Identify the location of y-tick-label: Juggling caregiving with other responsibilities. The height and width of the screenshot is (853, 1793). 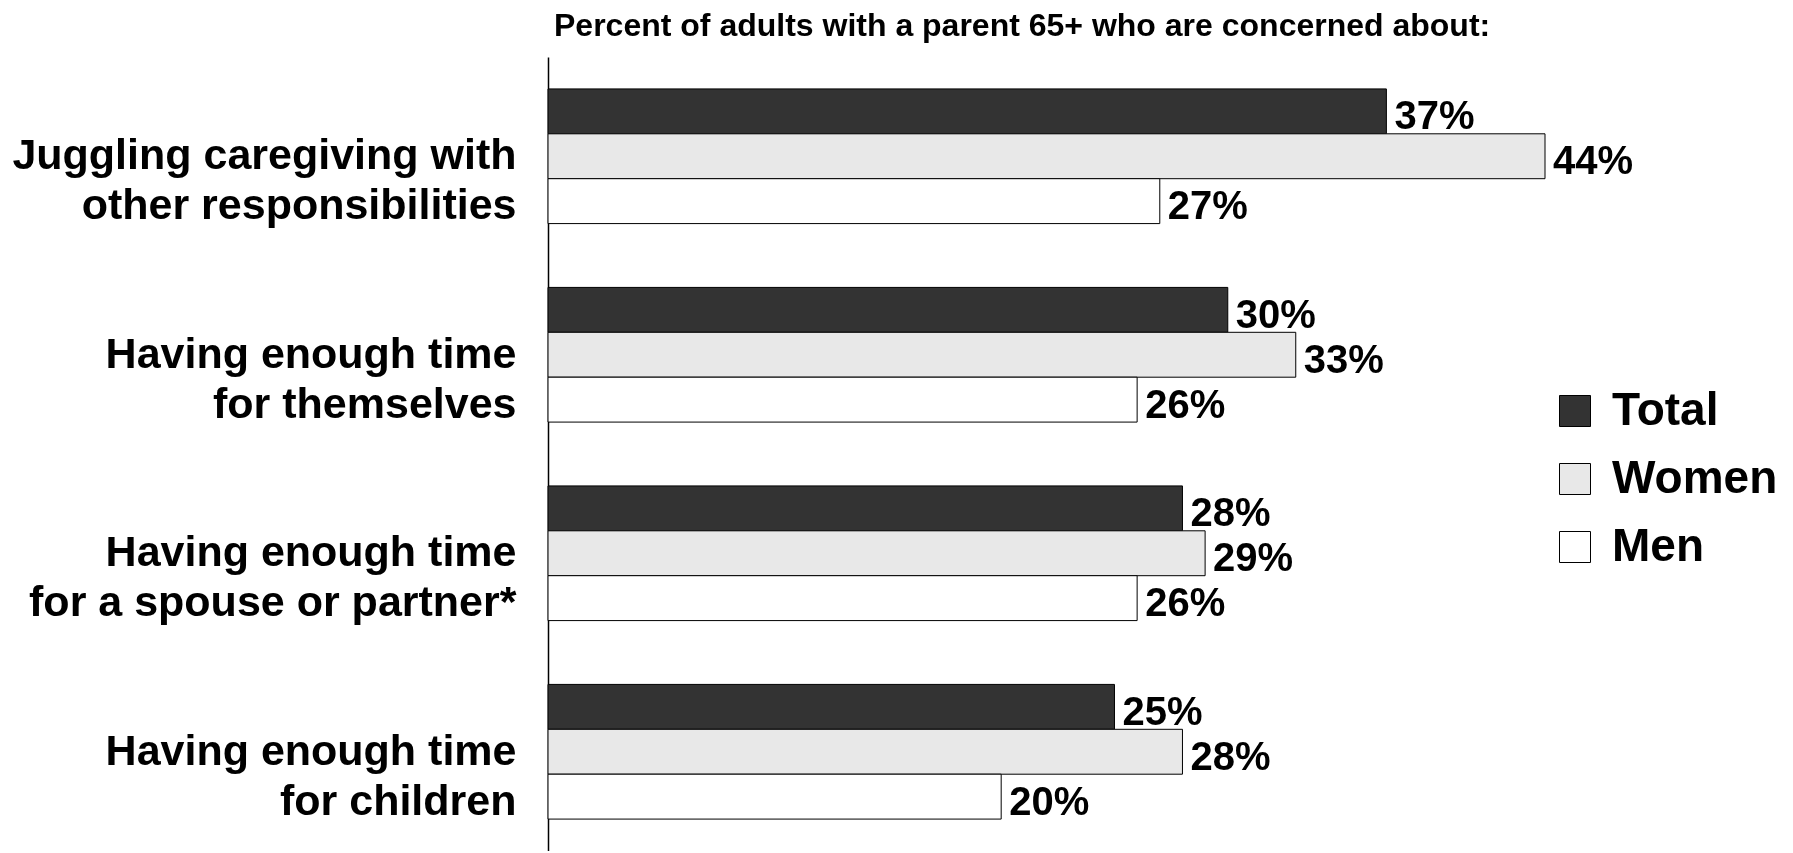
(264, 179).